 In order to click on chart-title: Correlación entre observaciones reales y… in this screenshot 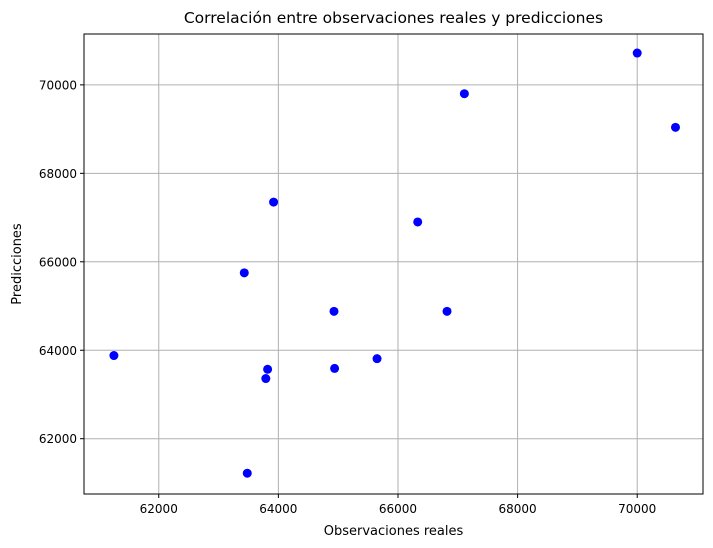, I will do `click(393, 18)`.